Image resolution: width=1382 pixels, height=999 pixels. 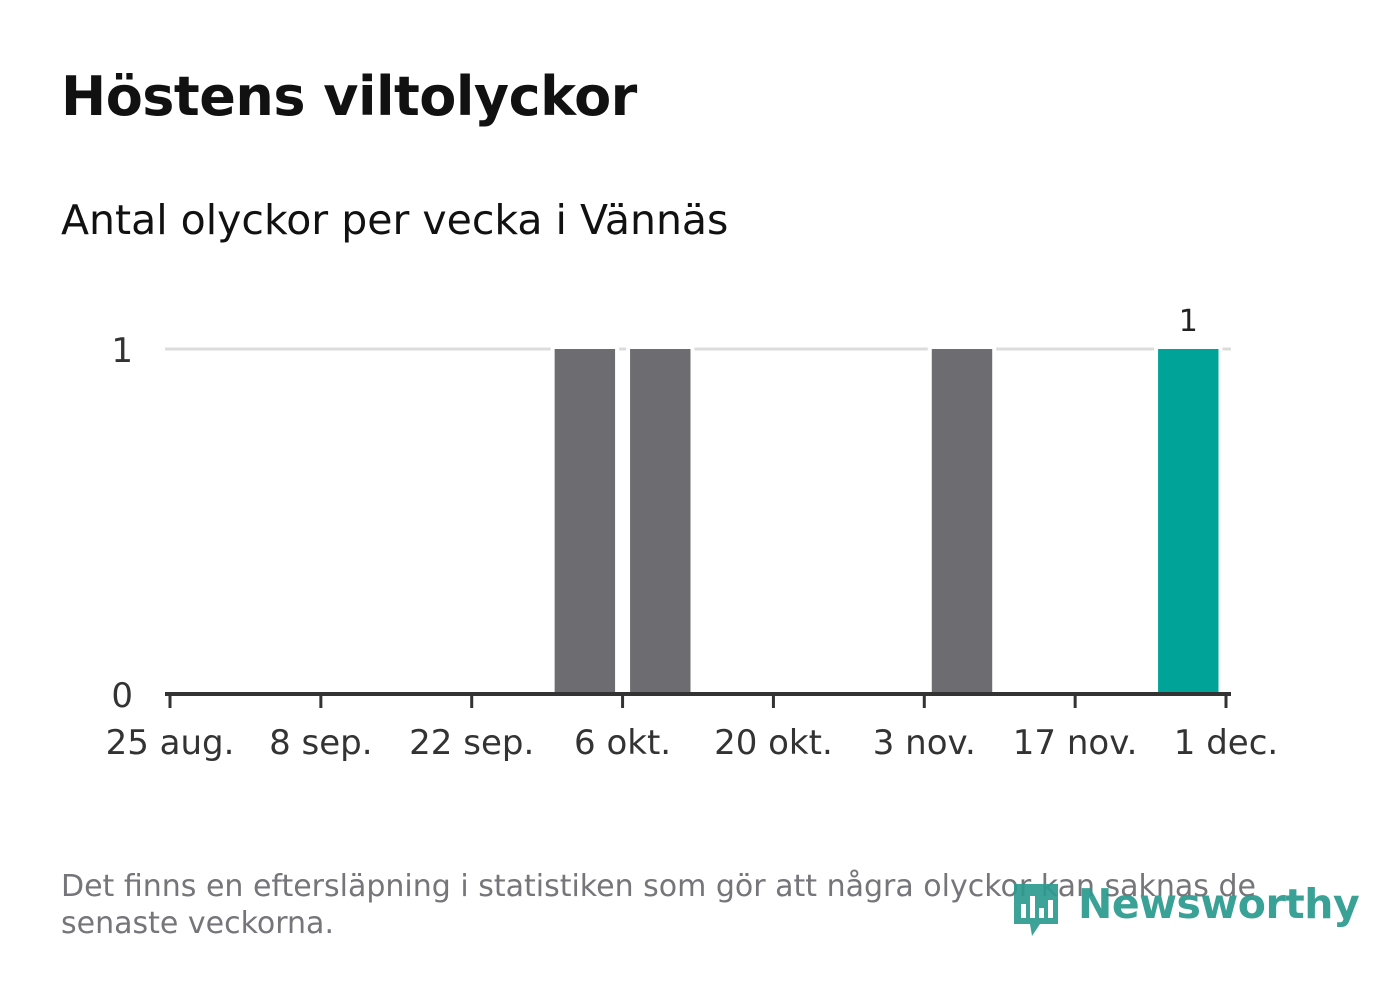 I want to click on y-tick-label: 0, so click(x=122, y=696).